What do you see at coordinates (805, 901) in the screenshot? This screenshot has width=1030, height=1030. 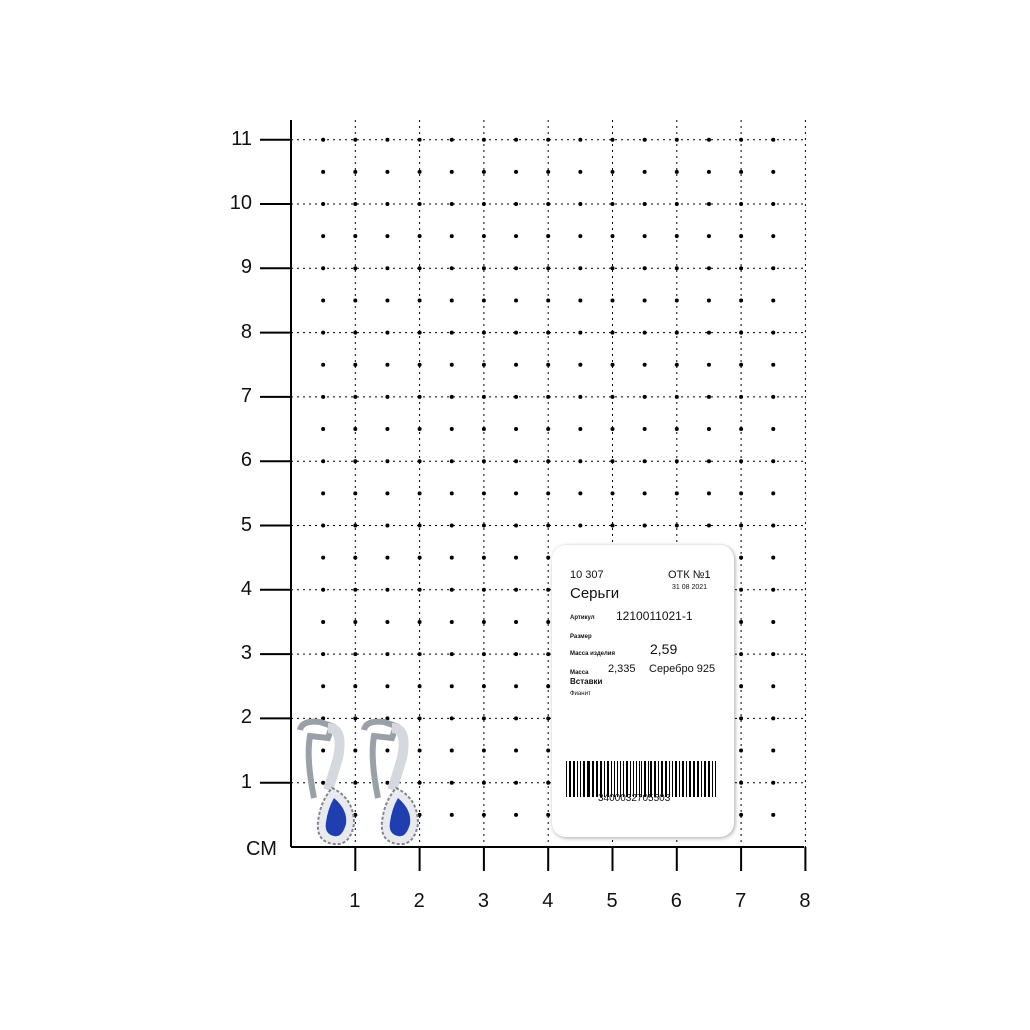 I see `x-tick-label: 8` at bounding box center [805, 901].